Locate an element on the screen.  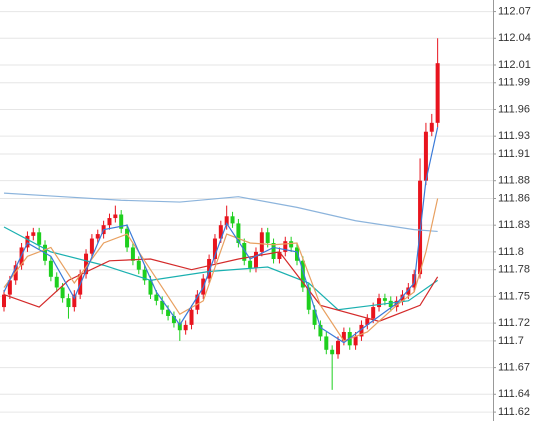
y-tick-label: 112.04 is located at coordinates (514, 38).